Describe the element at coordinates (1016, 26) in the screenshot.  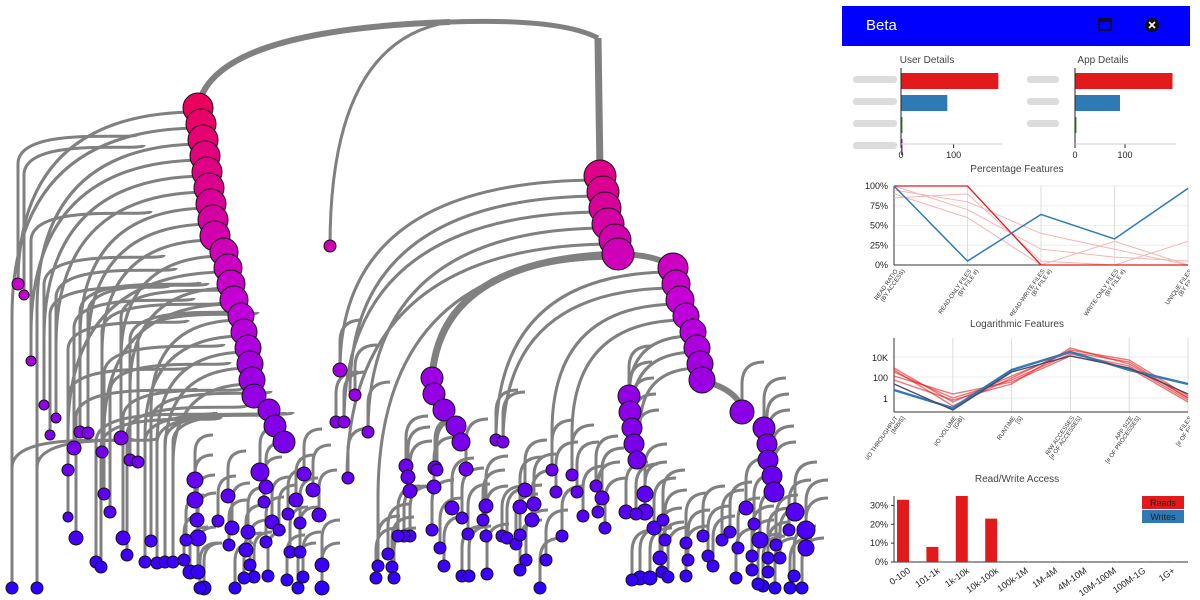
I see `panel-titlebar: Beta` at that location.